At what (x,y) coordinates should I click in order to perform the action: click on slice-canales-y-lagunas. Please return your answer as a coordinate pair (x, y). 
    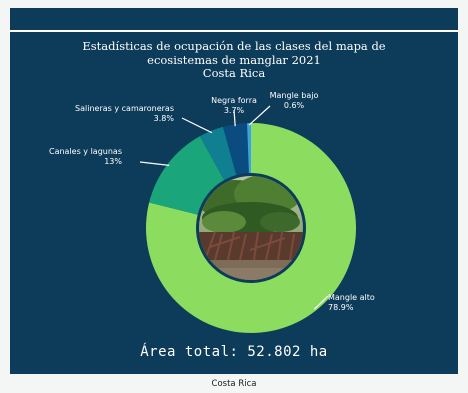
    Looking at the image, I should click on (187, 175).